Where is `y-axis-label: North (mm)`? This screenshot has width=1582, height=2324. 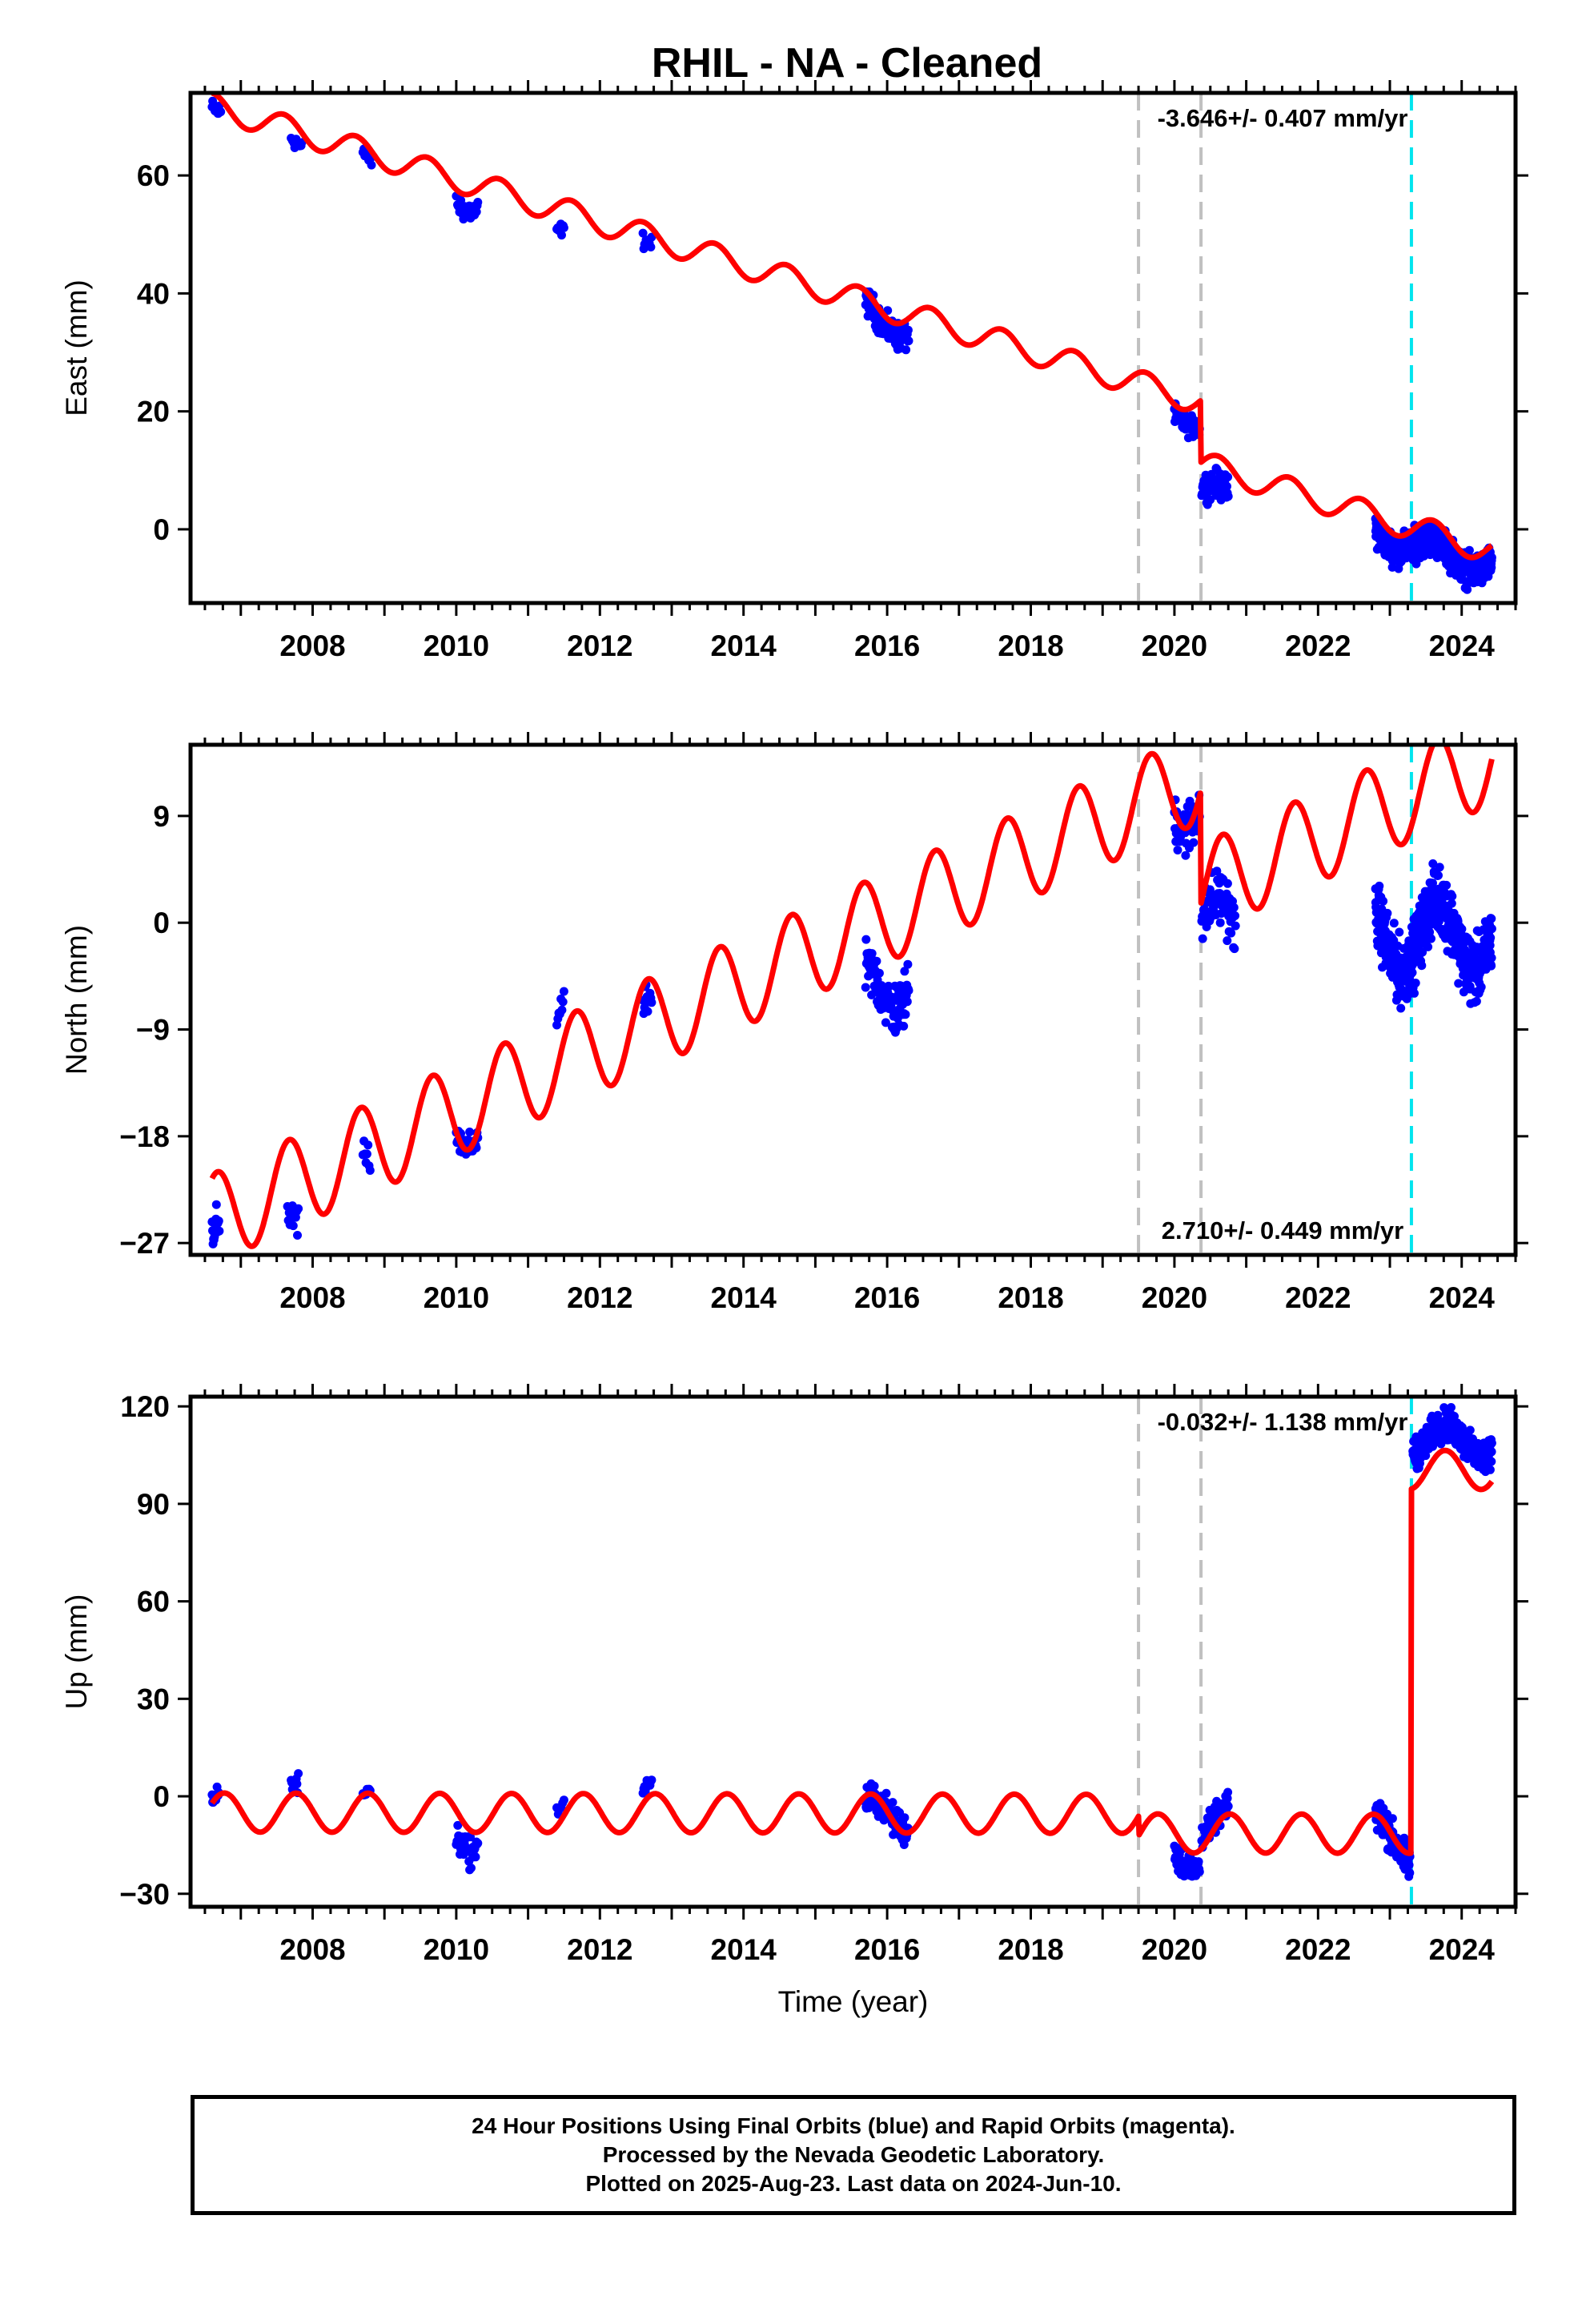 y-axis-label: North (mm) is located at coordinates (76, 1000).